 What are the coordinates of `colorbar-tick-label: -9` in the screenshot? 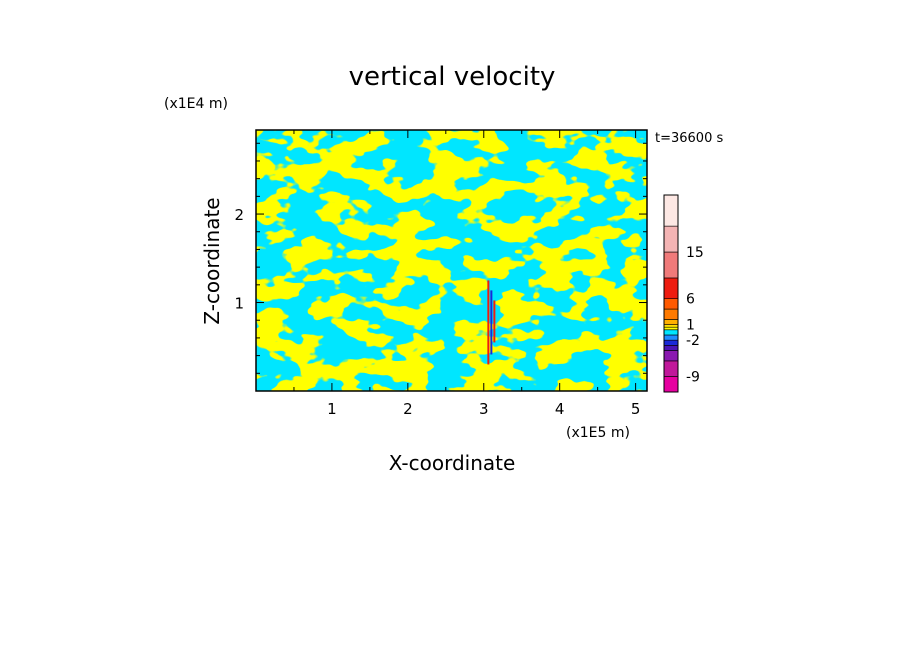 It's located at (693, 377).